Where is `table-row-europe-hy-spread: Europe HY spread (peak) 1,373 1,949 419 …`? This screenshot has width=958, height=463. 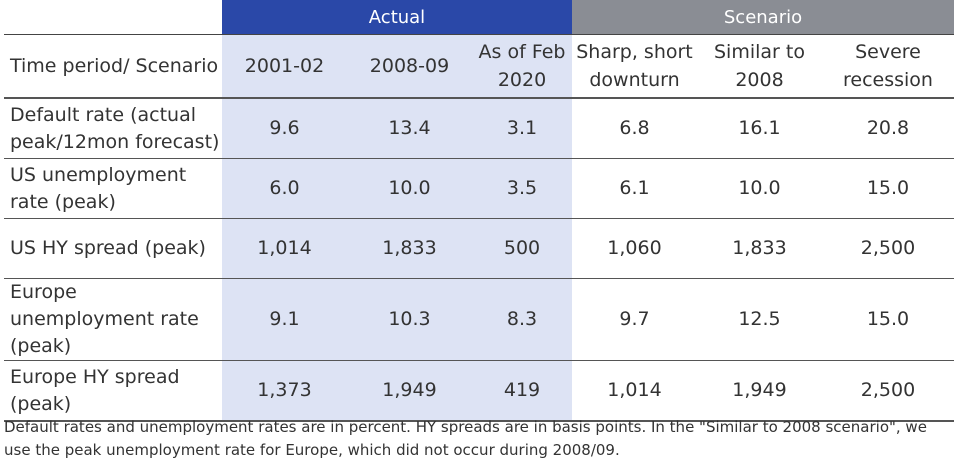 table-row-europe-hy-spread: Europe HY spread (peak) 1,373 1,949 419 … is located at coordinates (479, 391).